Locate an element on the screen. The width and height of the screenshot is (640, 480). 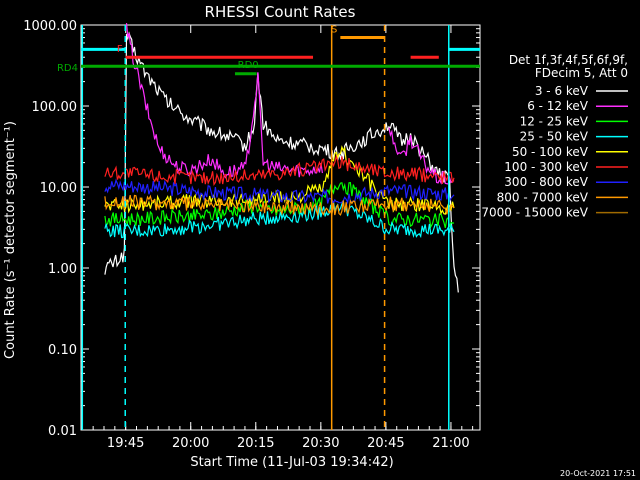
legend-entry-label: 7000 - 15000 keV is located at coordinates (534, 213).